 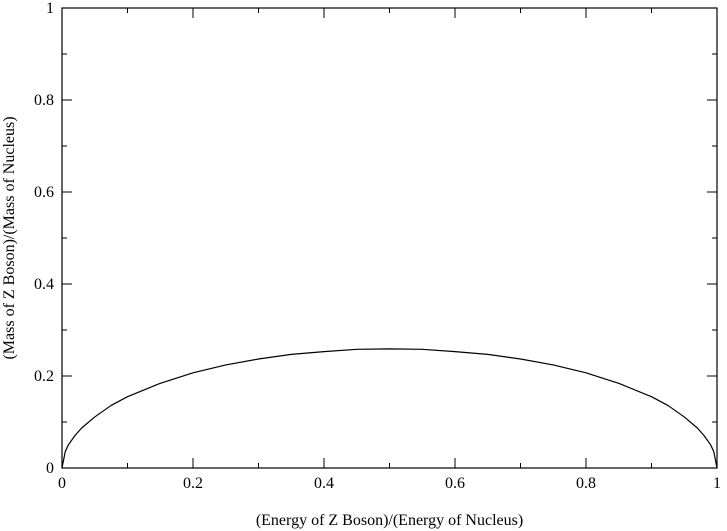 What do you see at coordinates (193, 483) in the screenshot?
I see `x-tick-label: 0.2` at bounding box center [193, 483].